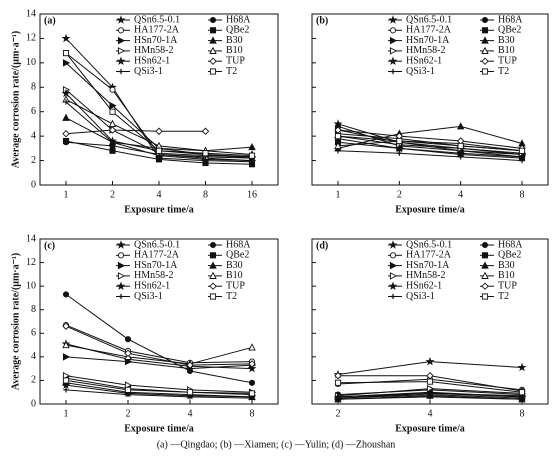  Describe the element at coordinates (33, 135) in the screenshot. I see `y-tick-label: 4` at that location.